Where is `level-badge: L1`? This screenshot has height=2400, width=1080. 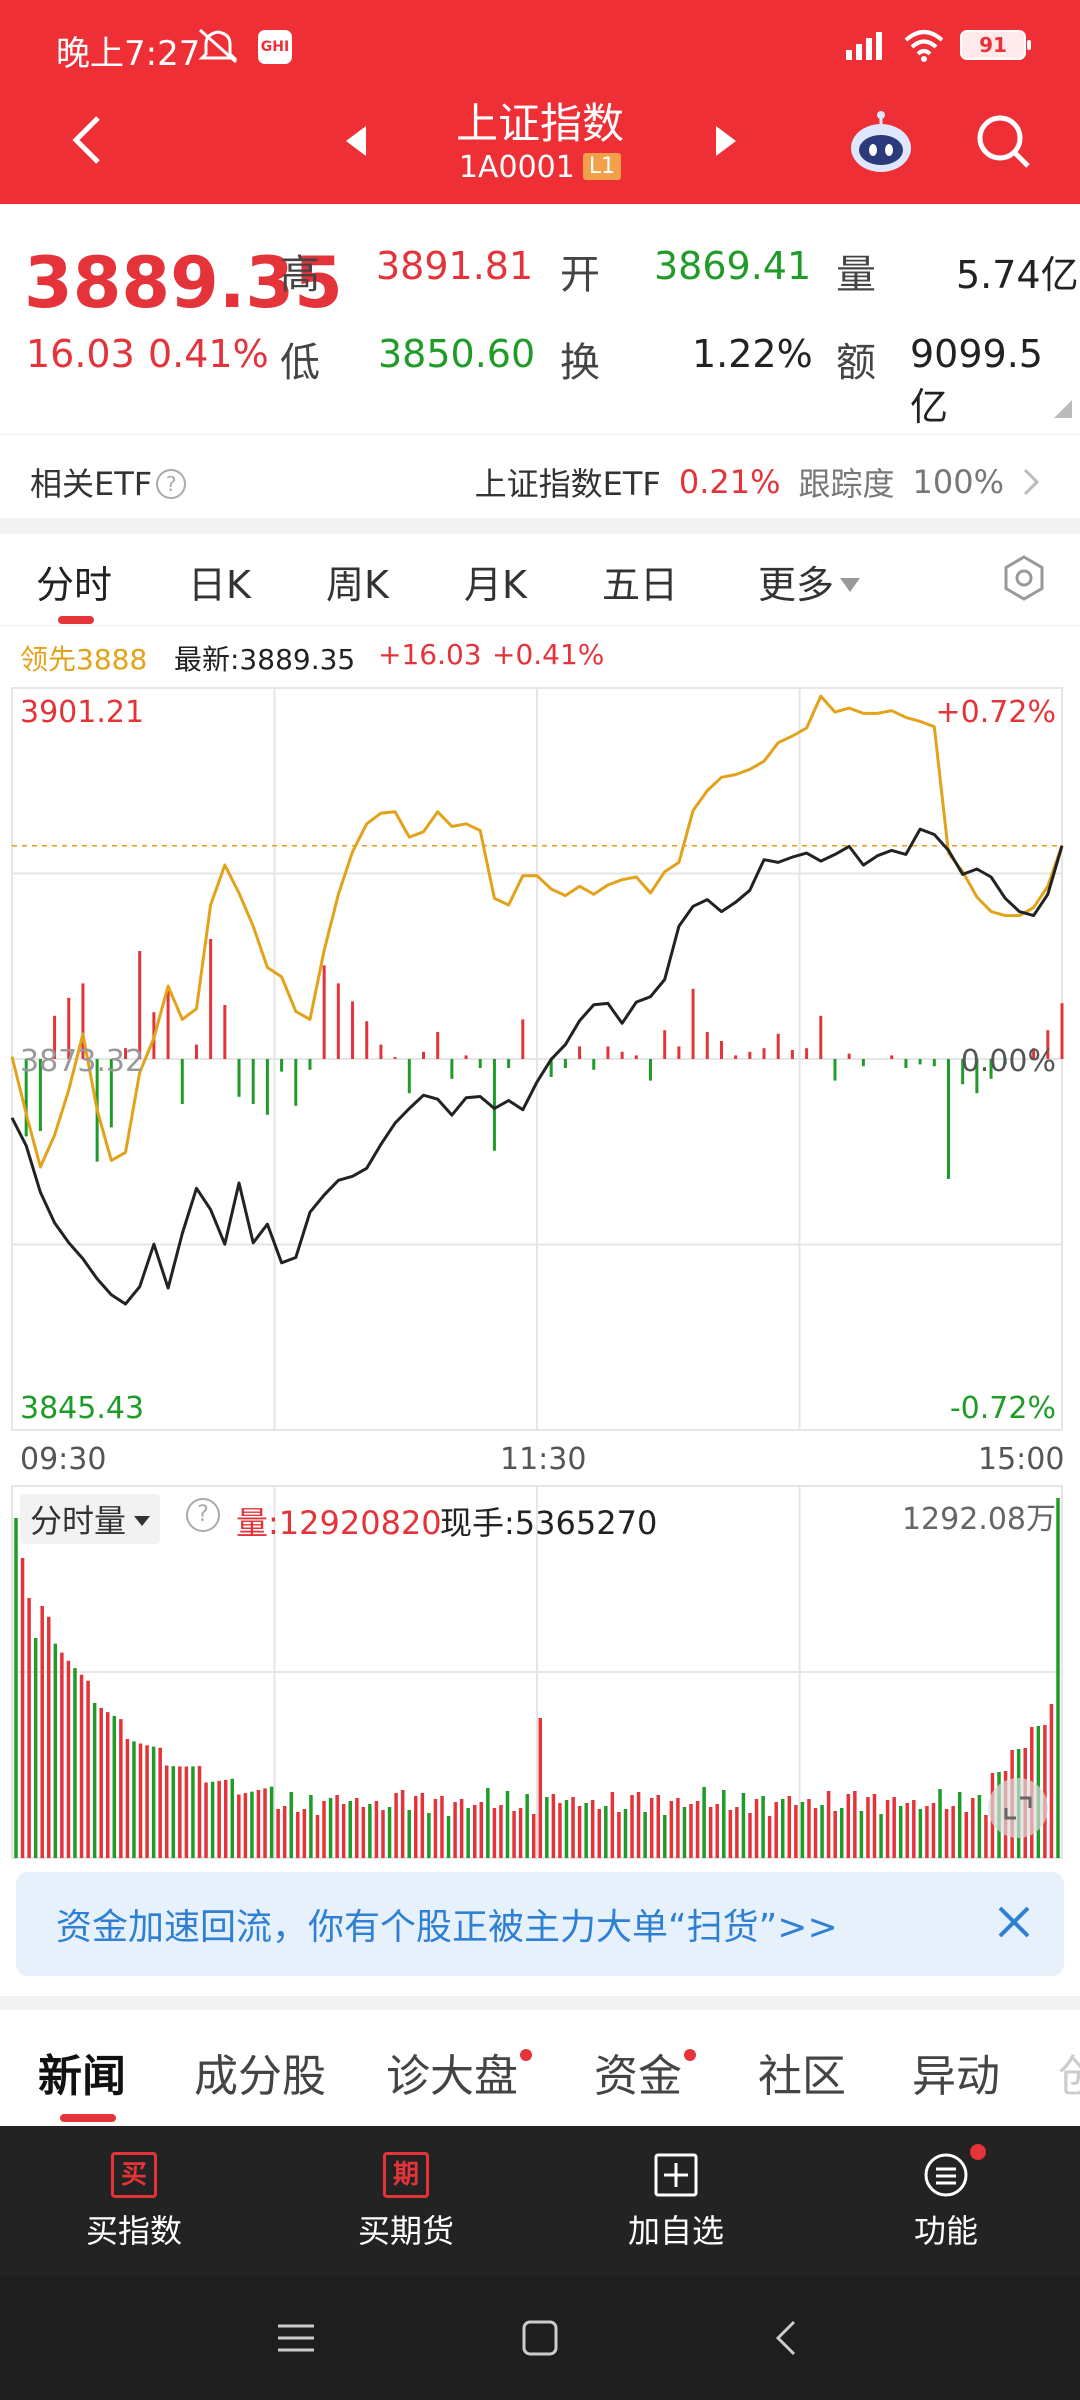
level-badge: L1 is located at coordinates (602, 166).